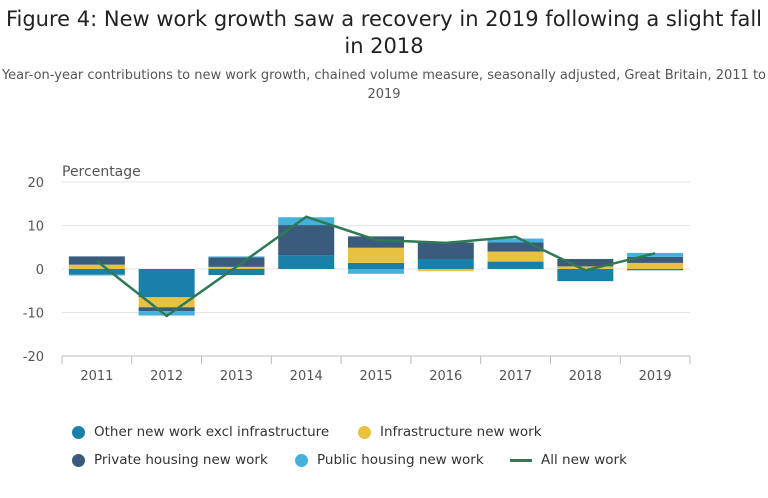  What do you see at coordinates (400, 460) in the screenshot?
I see `legend-label: Public housing new work` at bounding box center [400, 460].